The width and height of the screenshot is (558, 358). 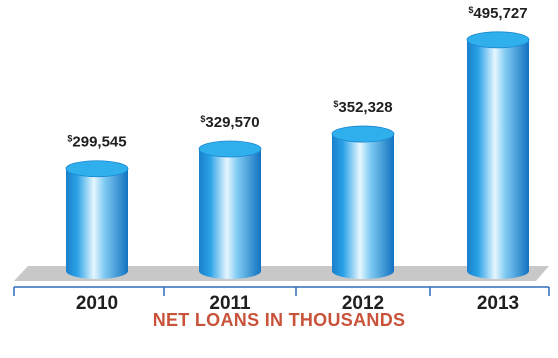 I want to click on bar-2011, so click(x=230, y=209).